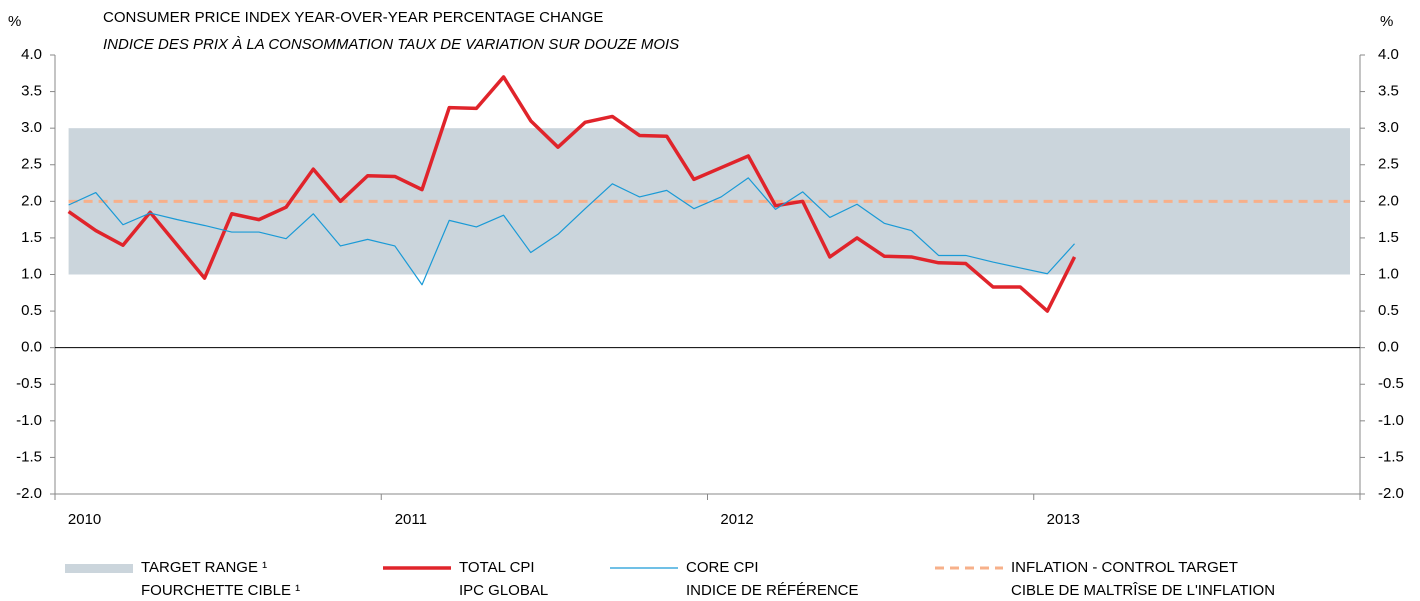 Image resolution: width=1420 pixels, height=601 pixels. I want to click on y-tick-label: 1.0, so click(31, 273).